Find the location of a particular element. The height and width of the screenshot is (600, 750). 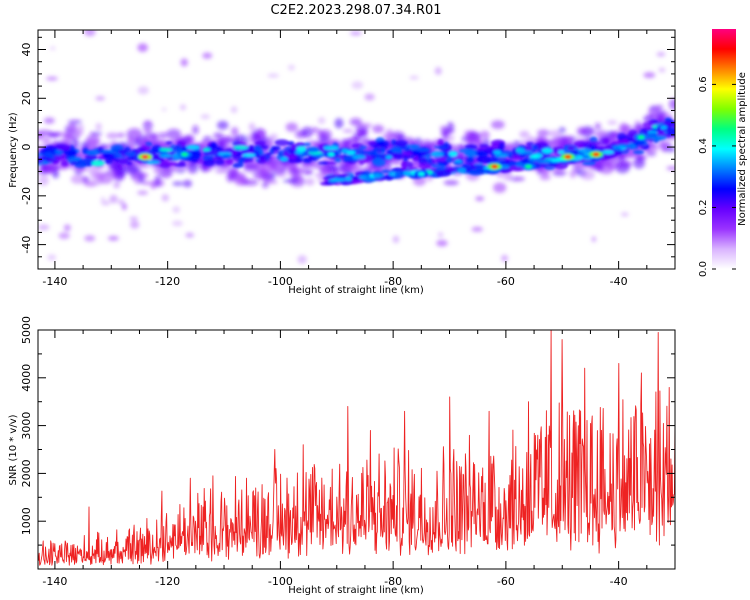

spectrogram-x-tick-label: -40 is located at coordinates (619, 281).